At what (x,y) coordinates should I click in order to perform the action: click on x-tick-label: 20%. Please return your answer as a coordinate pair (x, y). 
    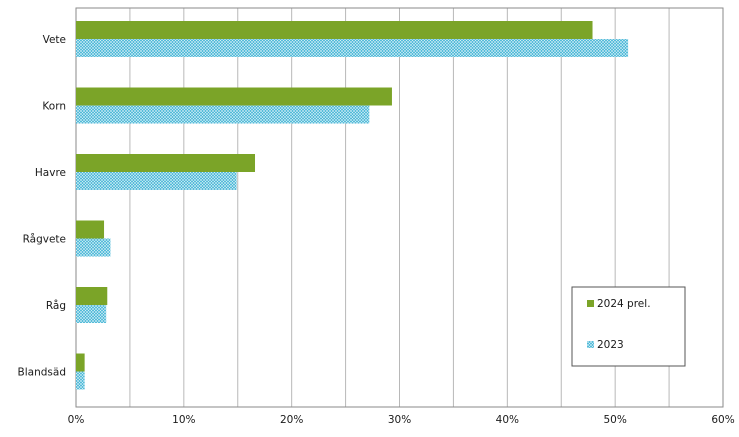
    Looking at the image, I should click on (291, 420).